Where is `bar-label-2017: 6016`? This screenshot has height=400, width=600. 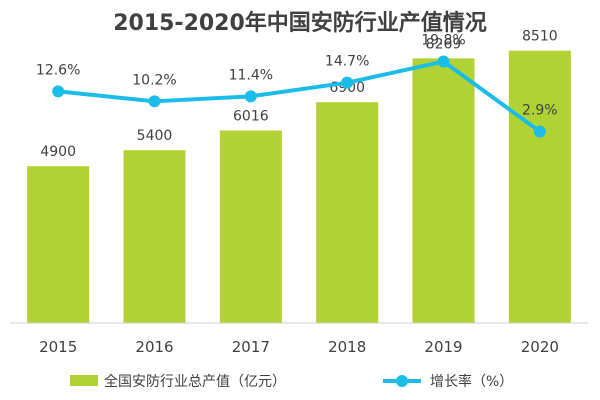 bar-label-2017: 6016 is located at coordinates (251, 116).